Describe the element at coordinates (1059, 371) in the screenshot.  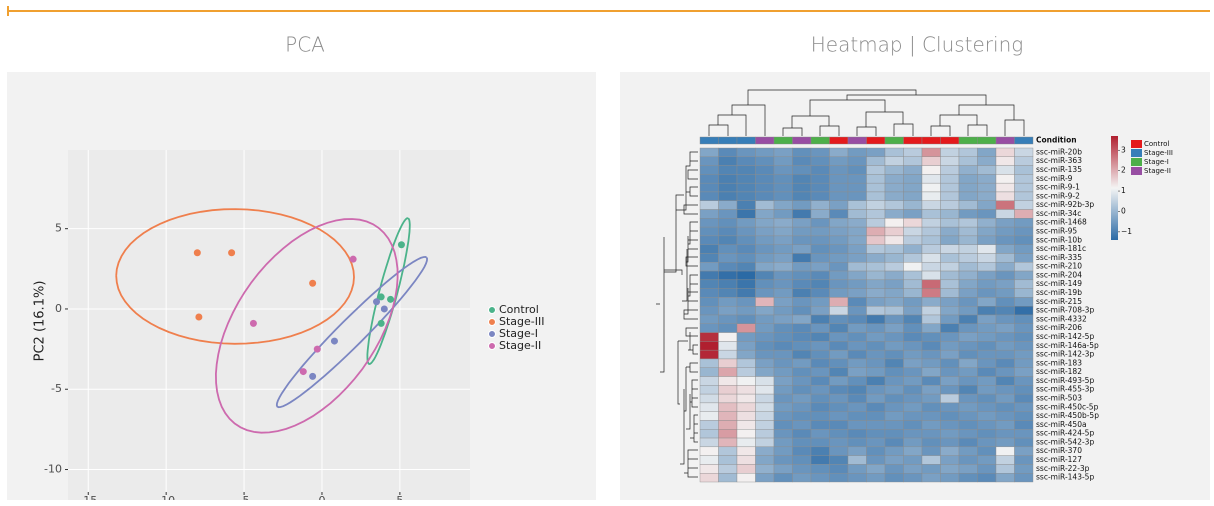
I see `row-label: ssc-miR-182` at that location.